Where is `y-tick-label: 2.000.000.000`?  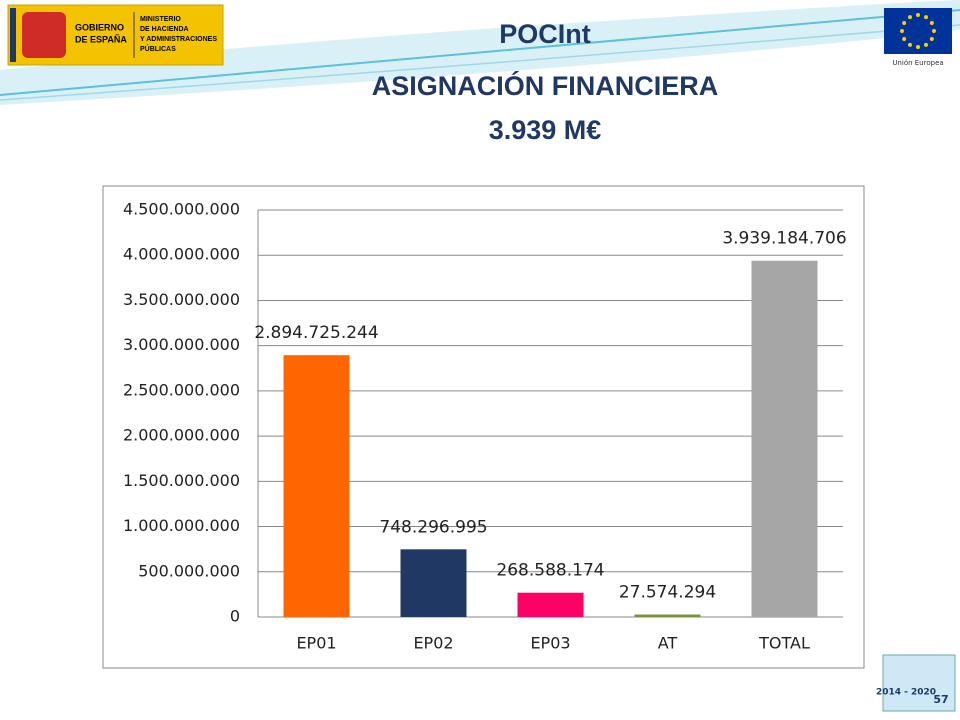
y-tick-label: 2.000.000.000 is located at coordinates (181, 435).